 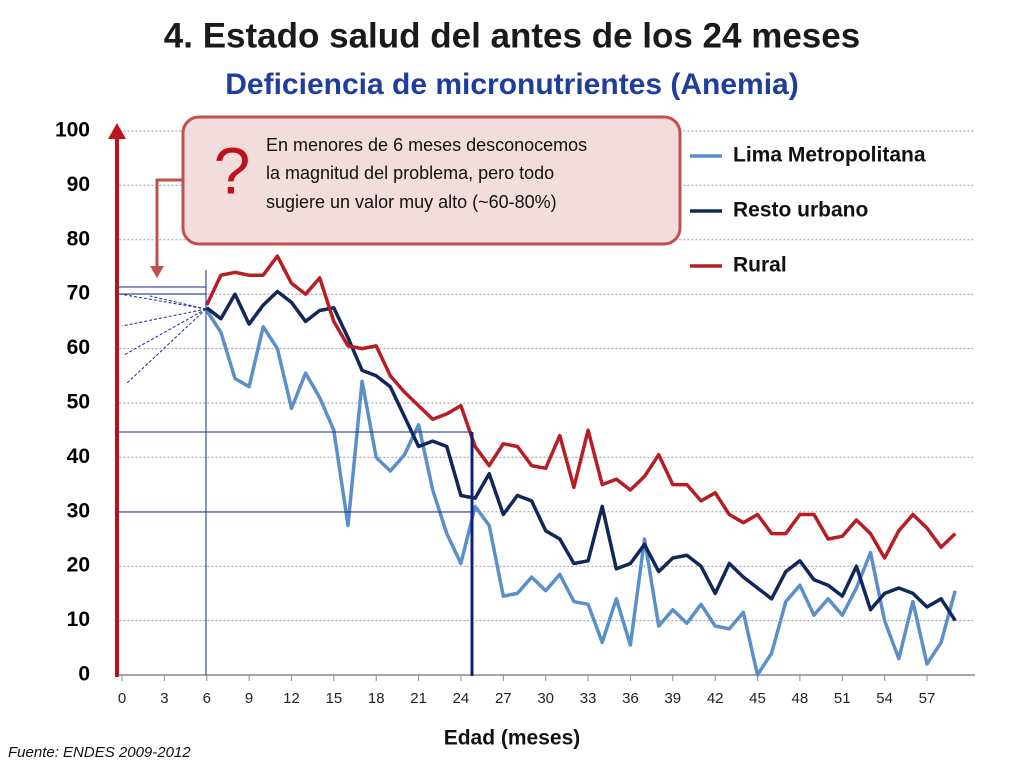 I want to click on question-mark: ?, so click(x=232, y=170).